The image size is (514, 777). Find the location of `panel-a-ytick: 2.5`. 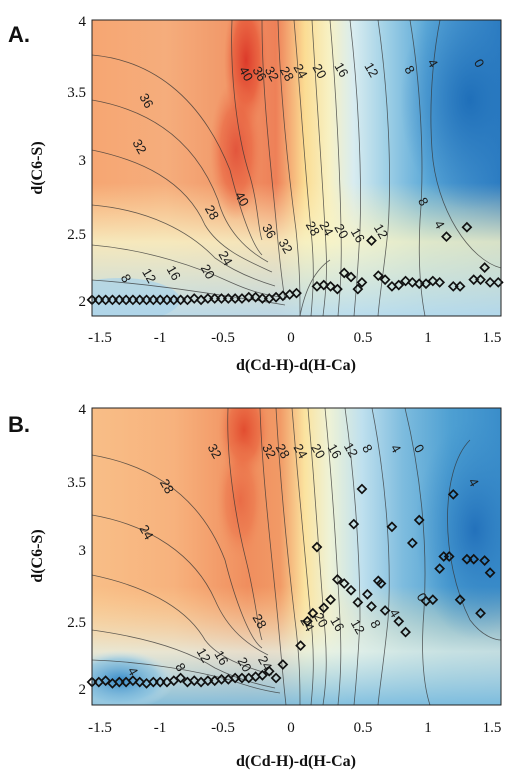

panel-a-ytick: 2.5 is located at coordinates (76, 235).